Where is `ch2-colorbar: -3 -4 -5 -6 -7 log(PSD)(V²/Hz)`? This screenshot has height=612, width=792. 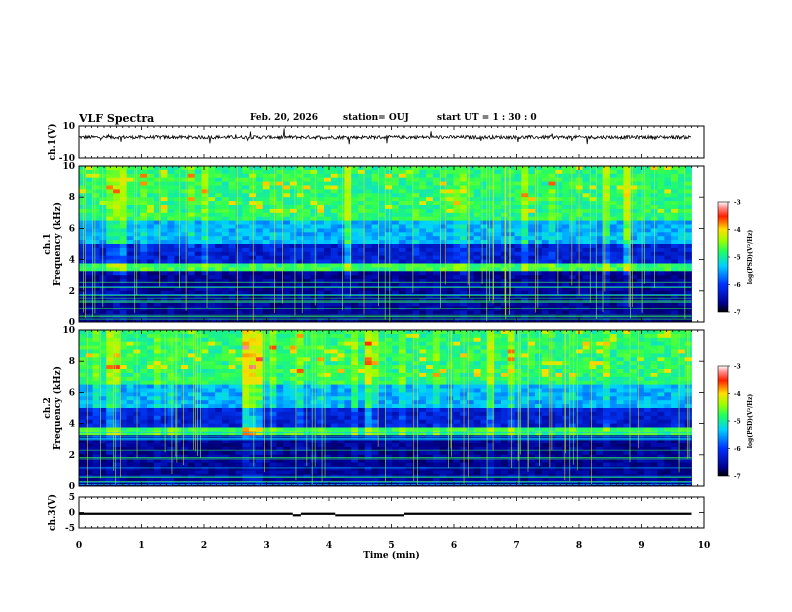
ch2-colorbar: -3 -4 -5 -6 -7 log(PSD)(V²/Hz) is located at coordinates (735, 422).